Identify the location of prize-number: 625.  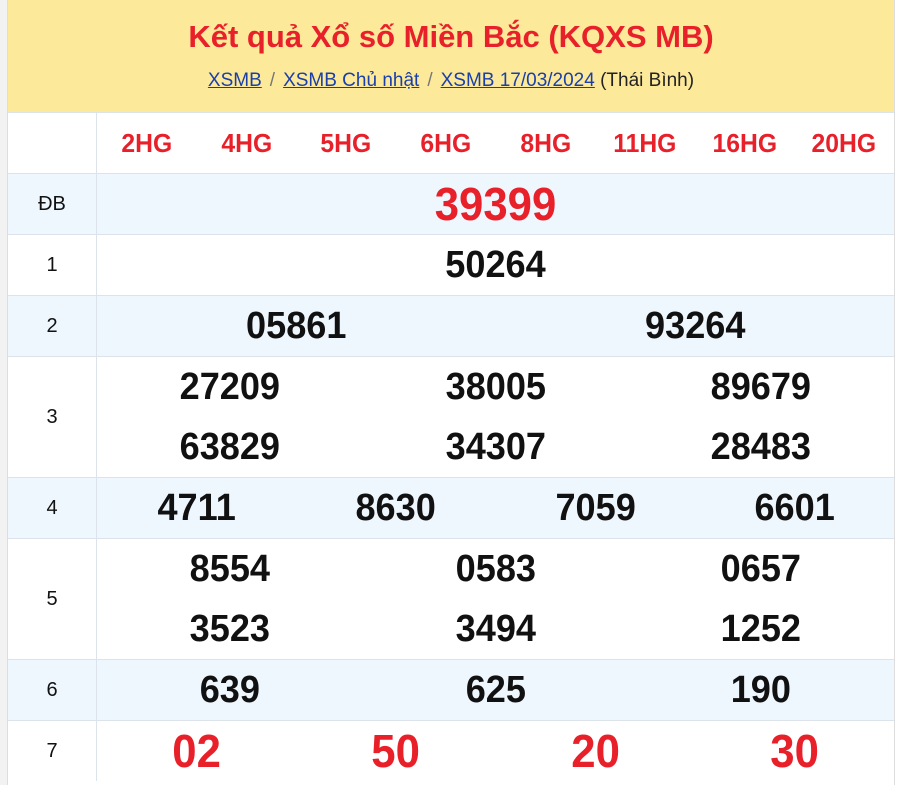
(495, 689).